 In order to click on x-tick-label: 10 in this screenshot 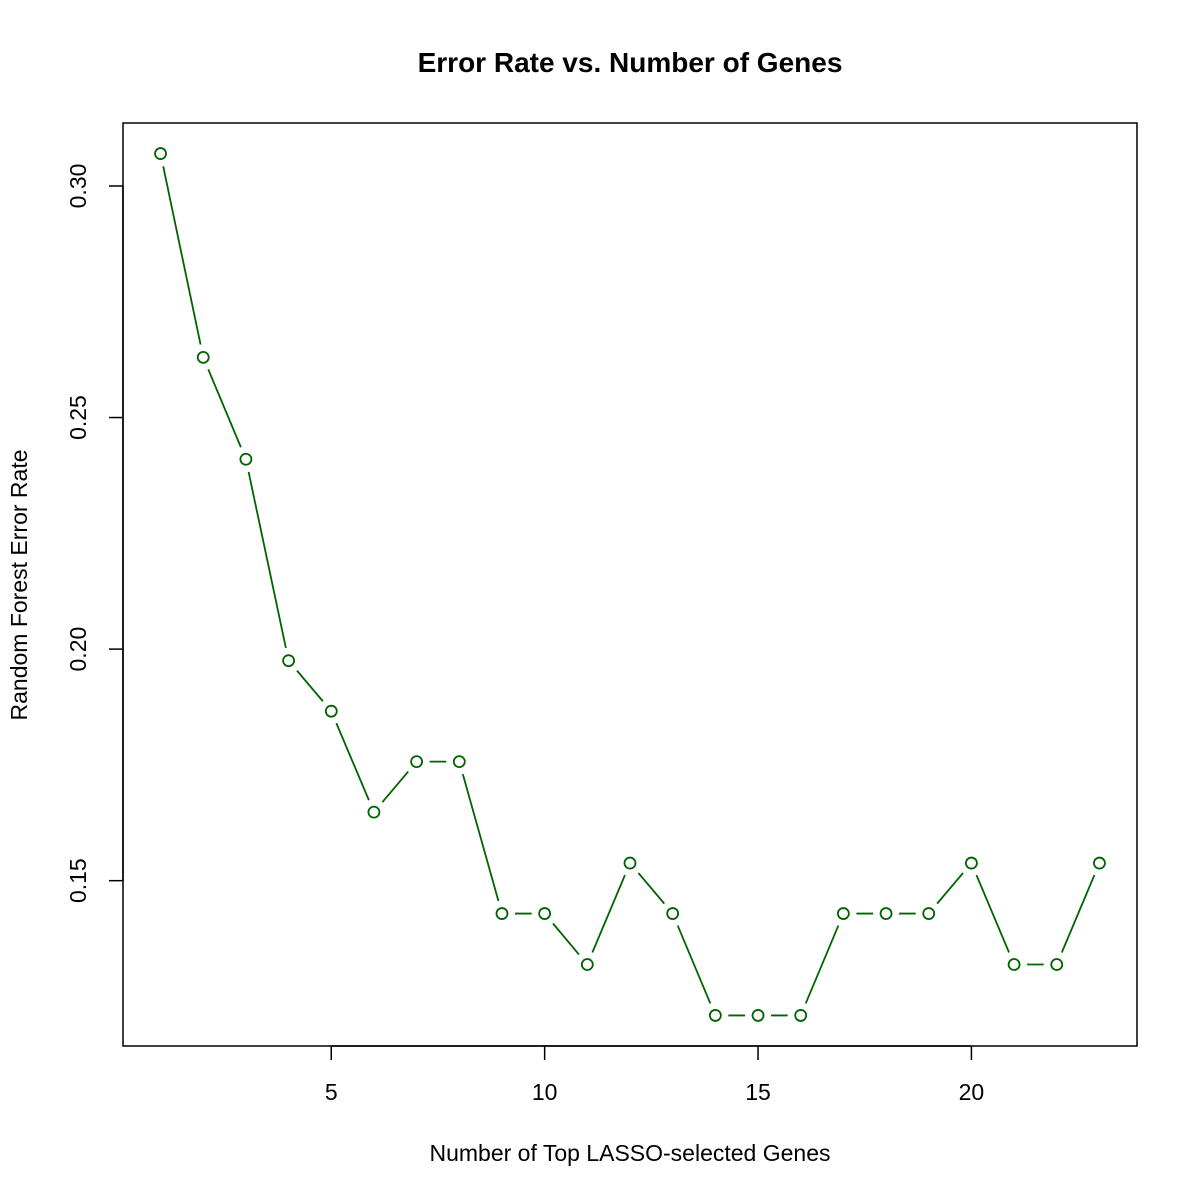, I will do `click(545, 1092)`.